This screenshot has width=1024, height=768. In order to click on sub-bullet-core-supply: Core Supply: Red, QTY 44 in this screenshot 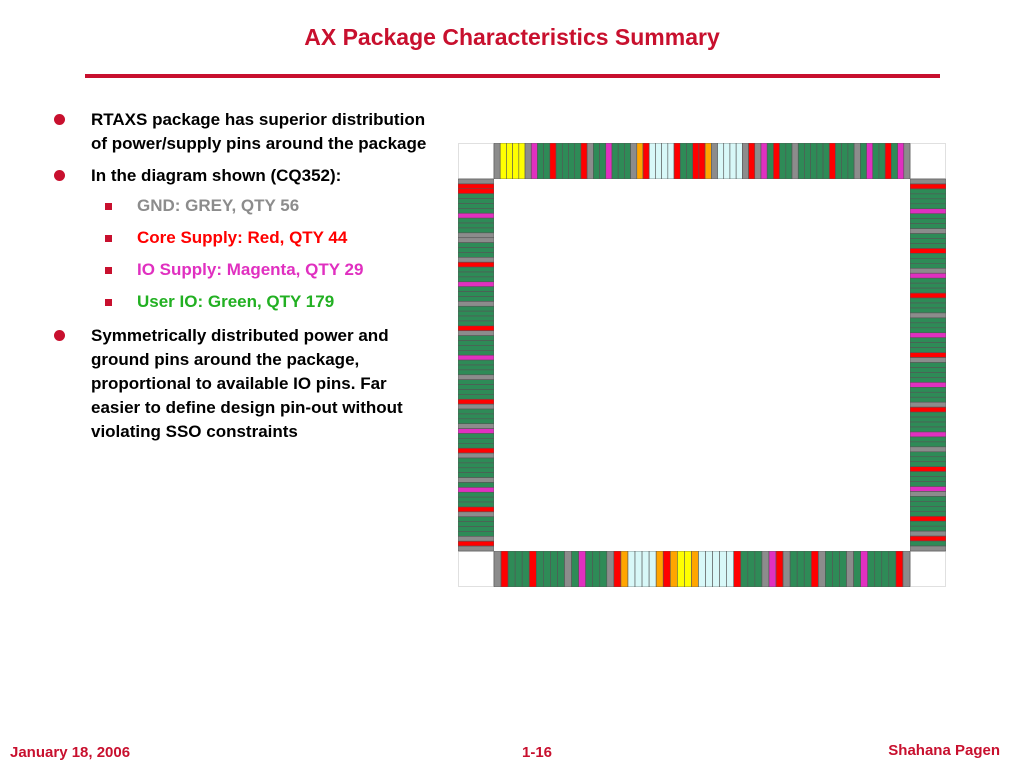, I will do `click(242, 237)`.